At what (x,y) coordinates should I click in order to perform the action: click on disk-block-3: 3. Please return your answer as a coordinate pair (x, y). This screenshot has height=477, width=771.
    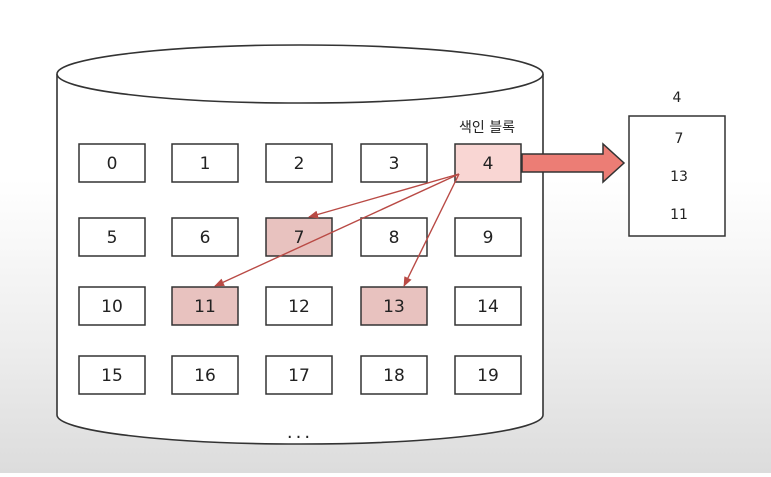
    Looking at the image, I should click on (394, 163).